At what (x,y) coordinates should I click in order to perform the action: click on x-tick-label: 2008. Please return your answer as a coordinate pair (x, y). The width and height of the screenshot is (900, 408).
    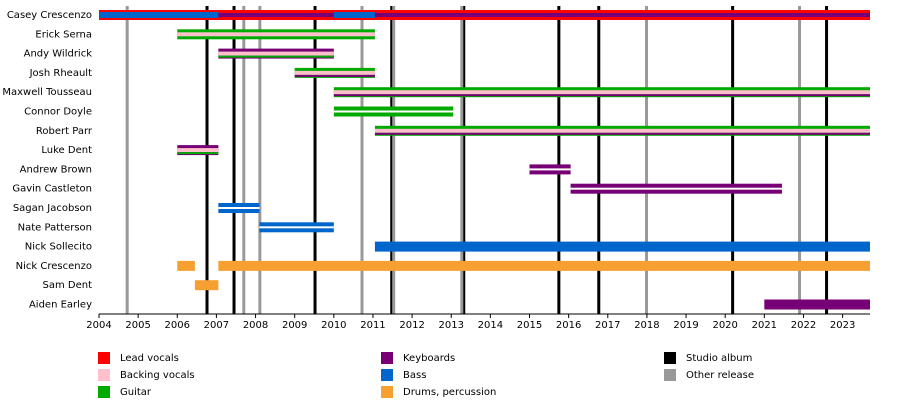
    Looking at the image, I should click on (255, 325).